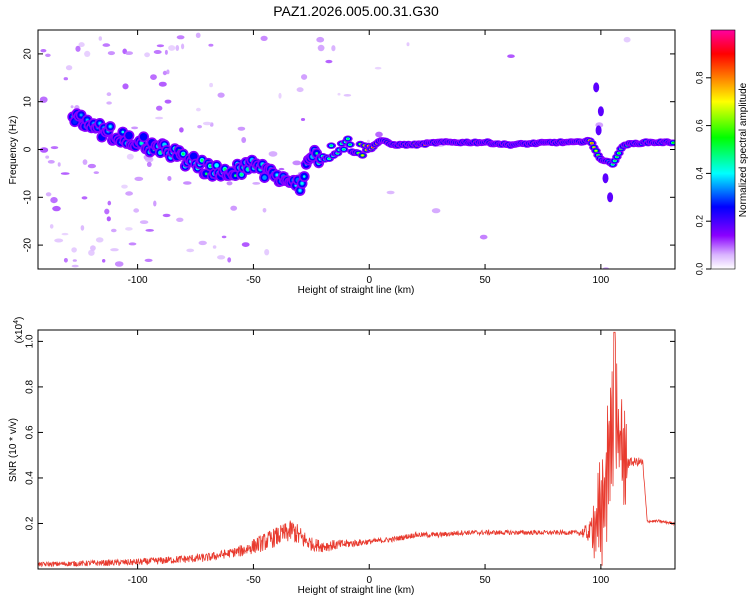 This screenshot has height=600, width=750. Describe the element at coordinates (356, 290) in the screenshot. I see `spectrogram-x-label: Height of straight line (km)` at that location.